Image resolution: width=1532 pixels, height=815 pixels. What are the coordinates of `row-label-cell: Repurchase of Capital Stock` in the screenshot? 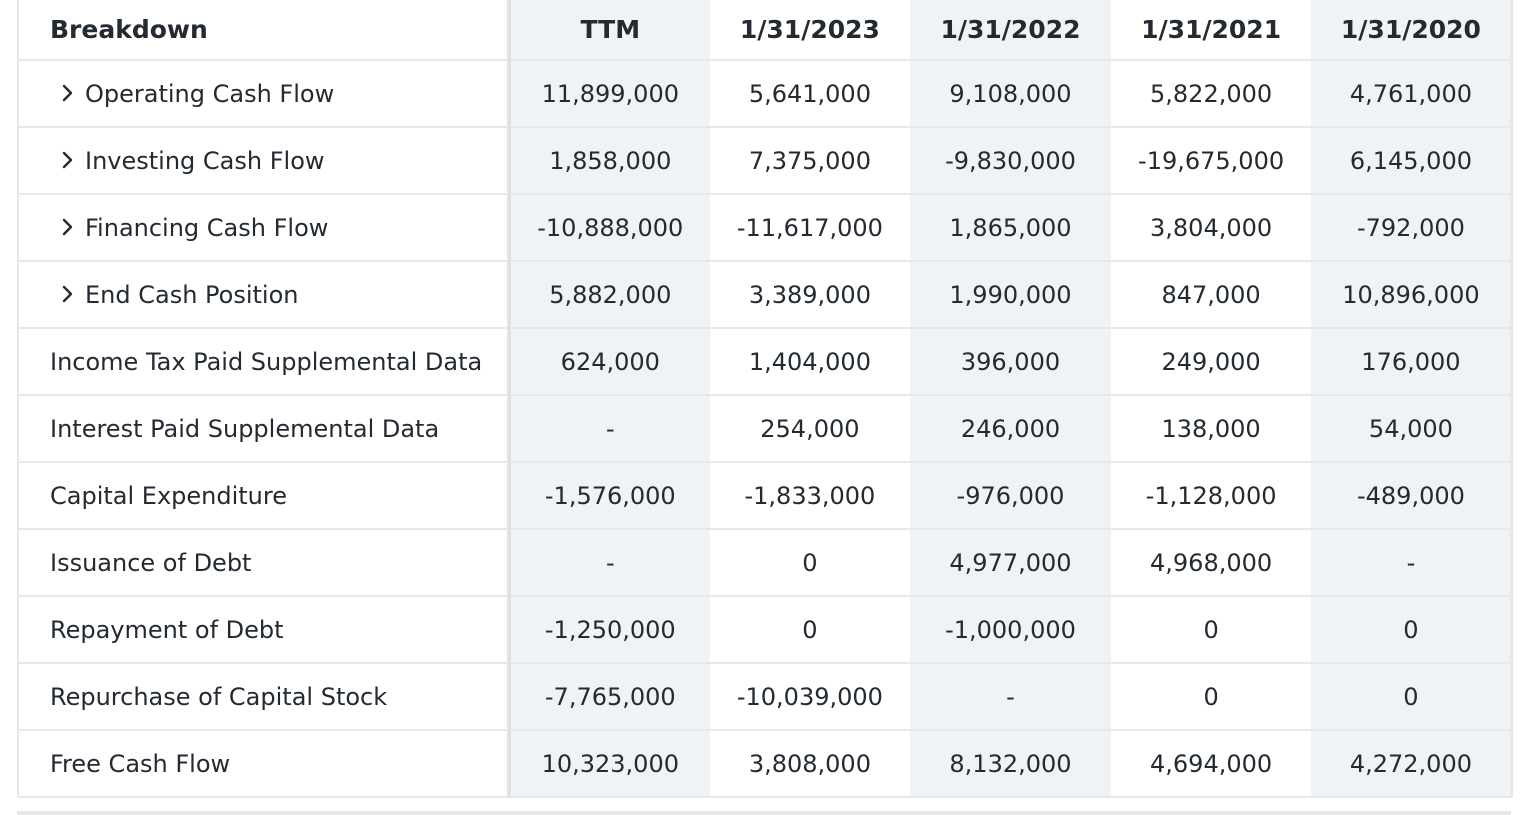 It's located at (264, 696).